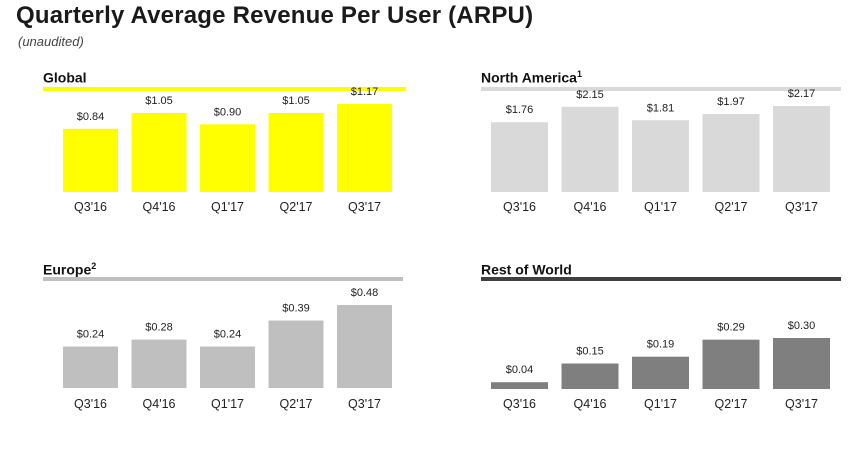  What do you see at coordinates (296, 309) in the screenshot?
I see `data-label: $0.39` at bounding box center [296, 309].